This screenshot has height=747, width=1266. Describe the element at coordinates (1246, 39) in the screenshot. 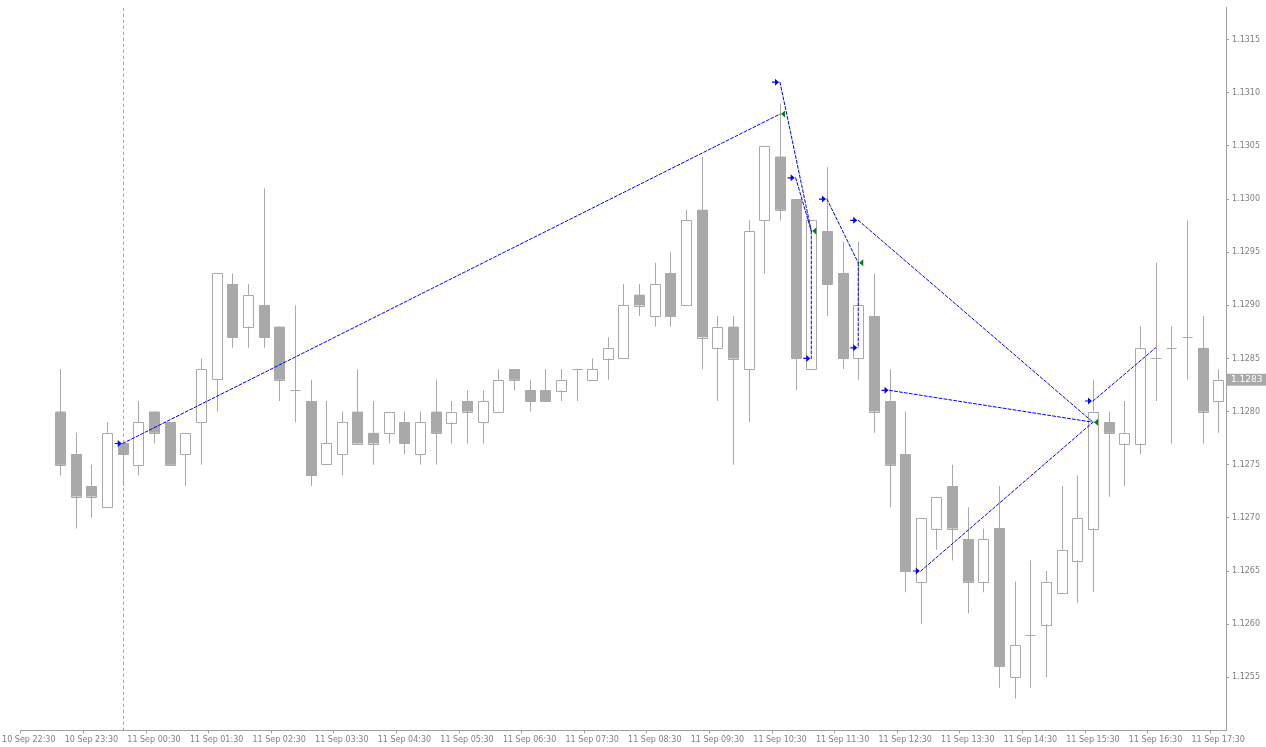

I see `y-tick-label: 1.1315` at that location.